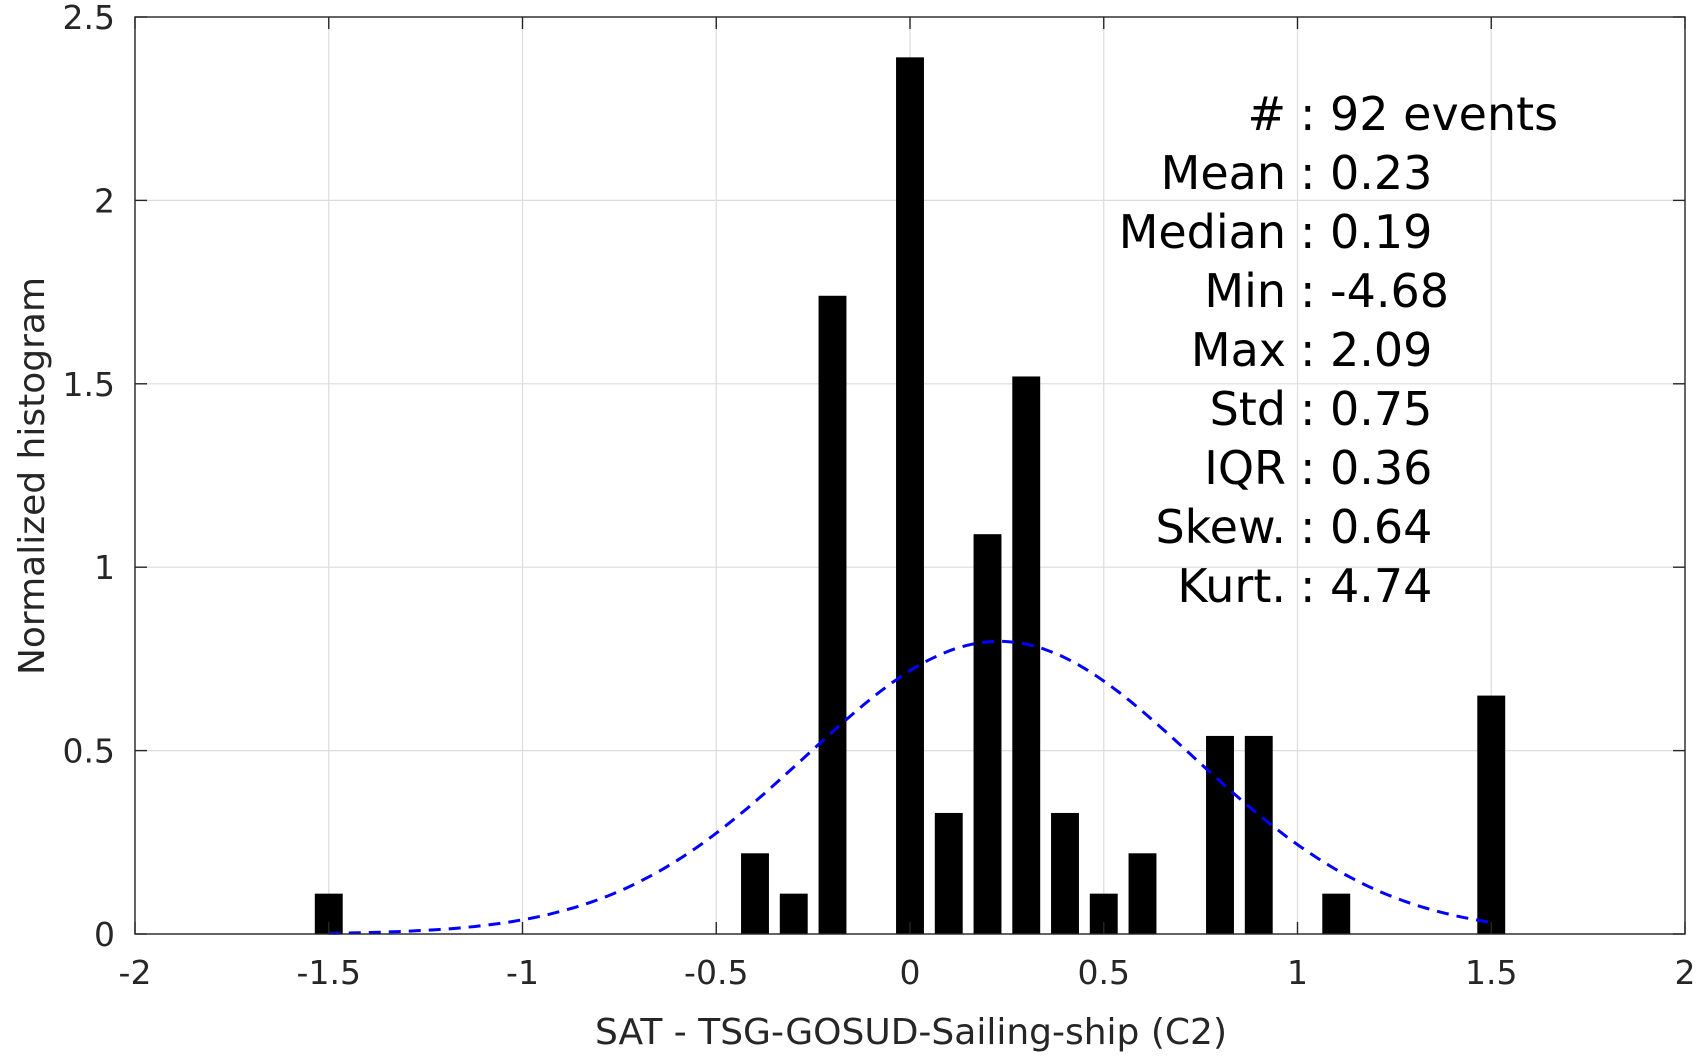  I want to click on x-tick-label: -0.5, so click(716, 972).